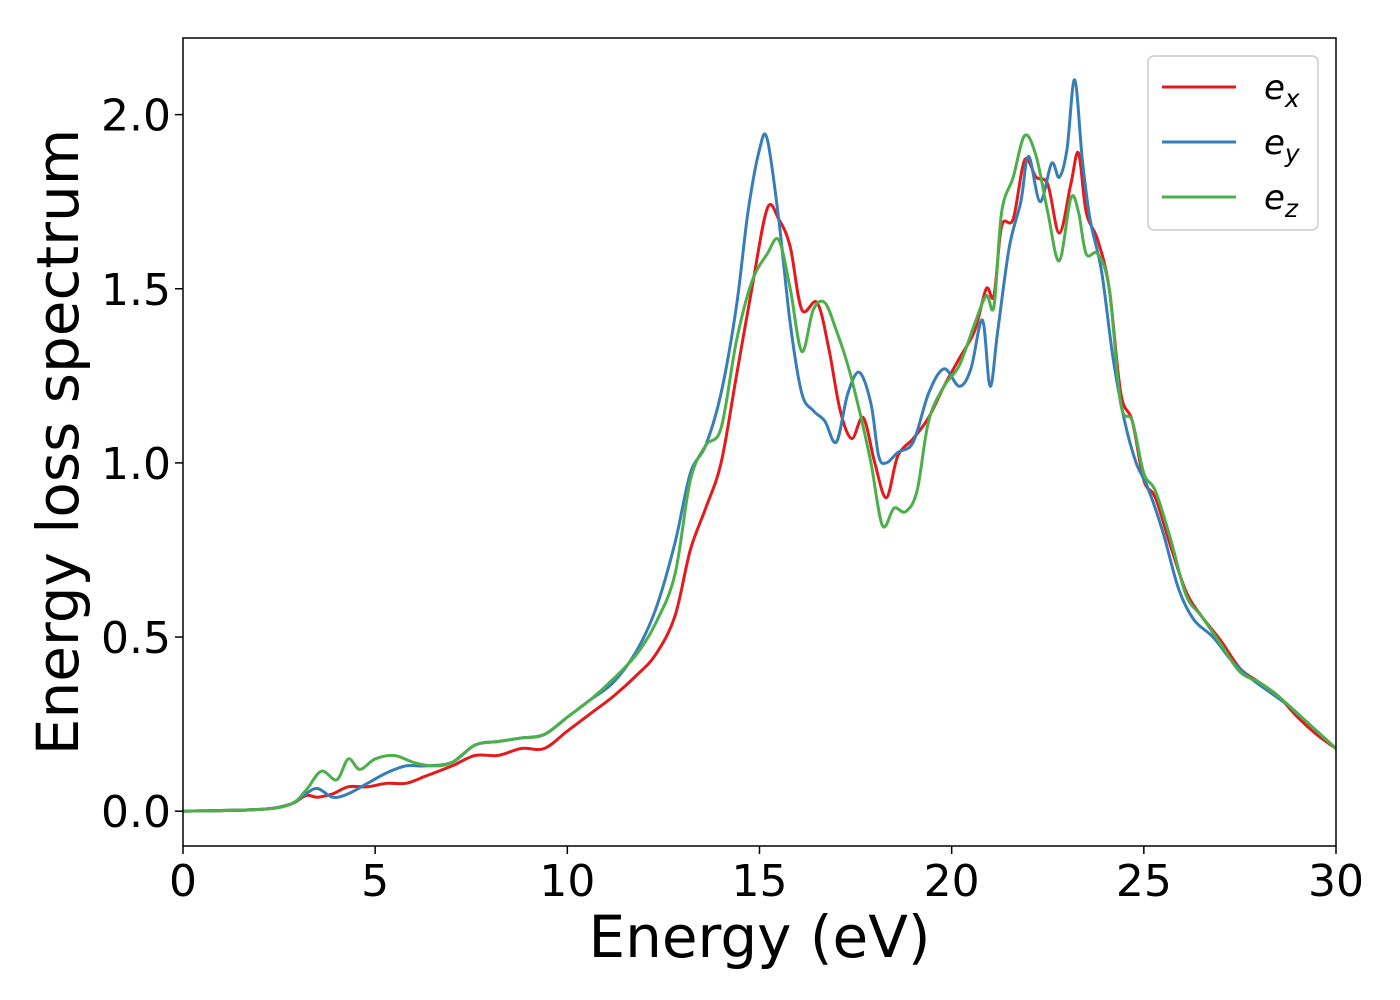  I want to click on x-tick-label: 25, so click(1144, 881).